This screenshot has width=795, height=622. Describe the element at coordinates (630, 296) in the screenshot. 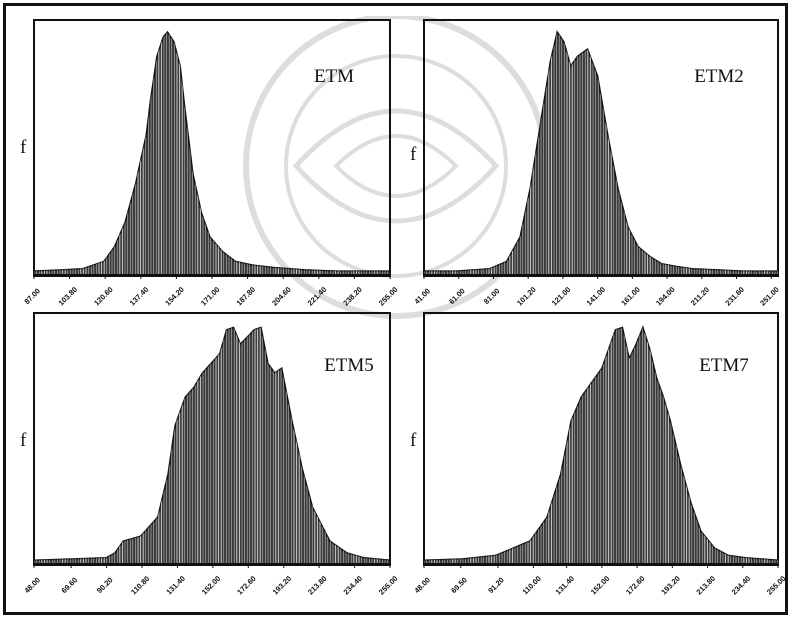

I see `x-tick-label: 161.00` at that location.